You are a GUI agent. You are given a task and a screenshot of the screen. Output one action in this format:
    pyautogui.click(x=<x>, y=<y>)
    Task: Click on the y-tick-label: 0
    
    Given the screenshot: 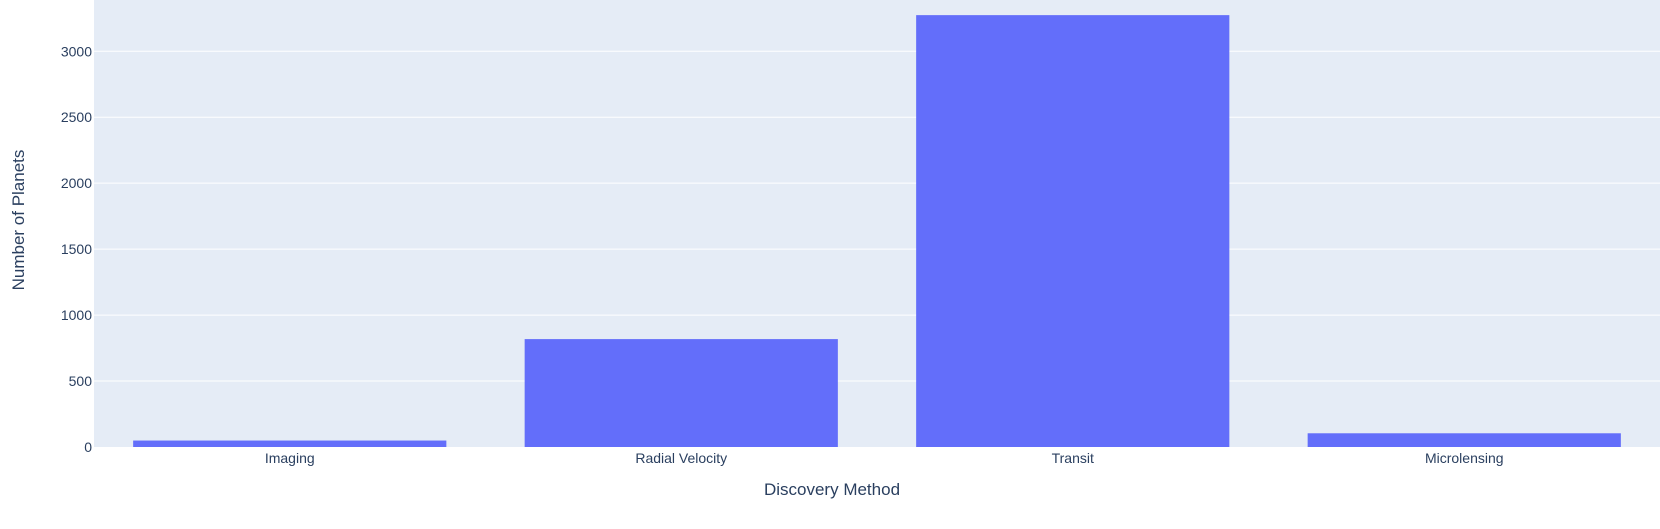 What is the action you would take?
    pyautogui.click(x=88, y=447)
    